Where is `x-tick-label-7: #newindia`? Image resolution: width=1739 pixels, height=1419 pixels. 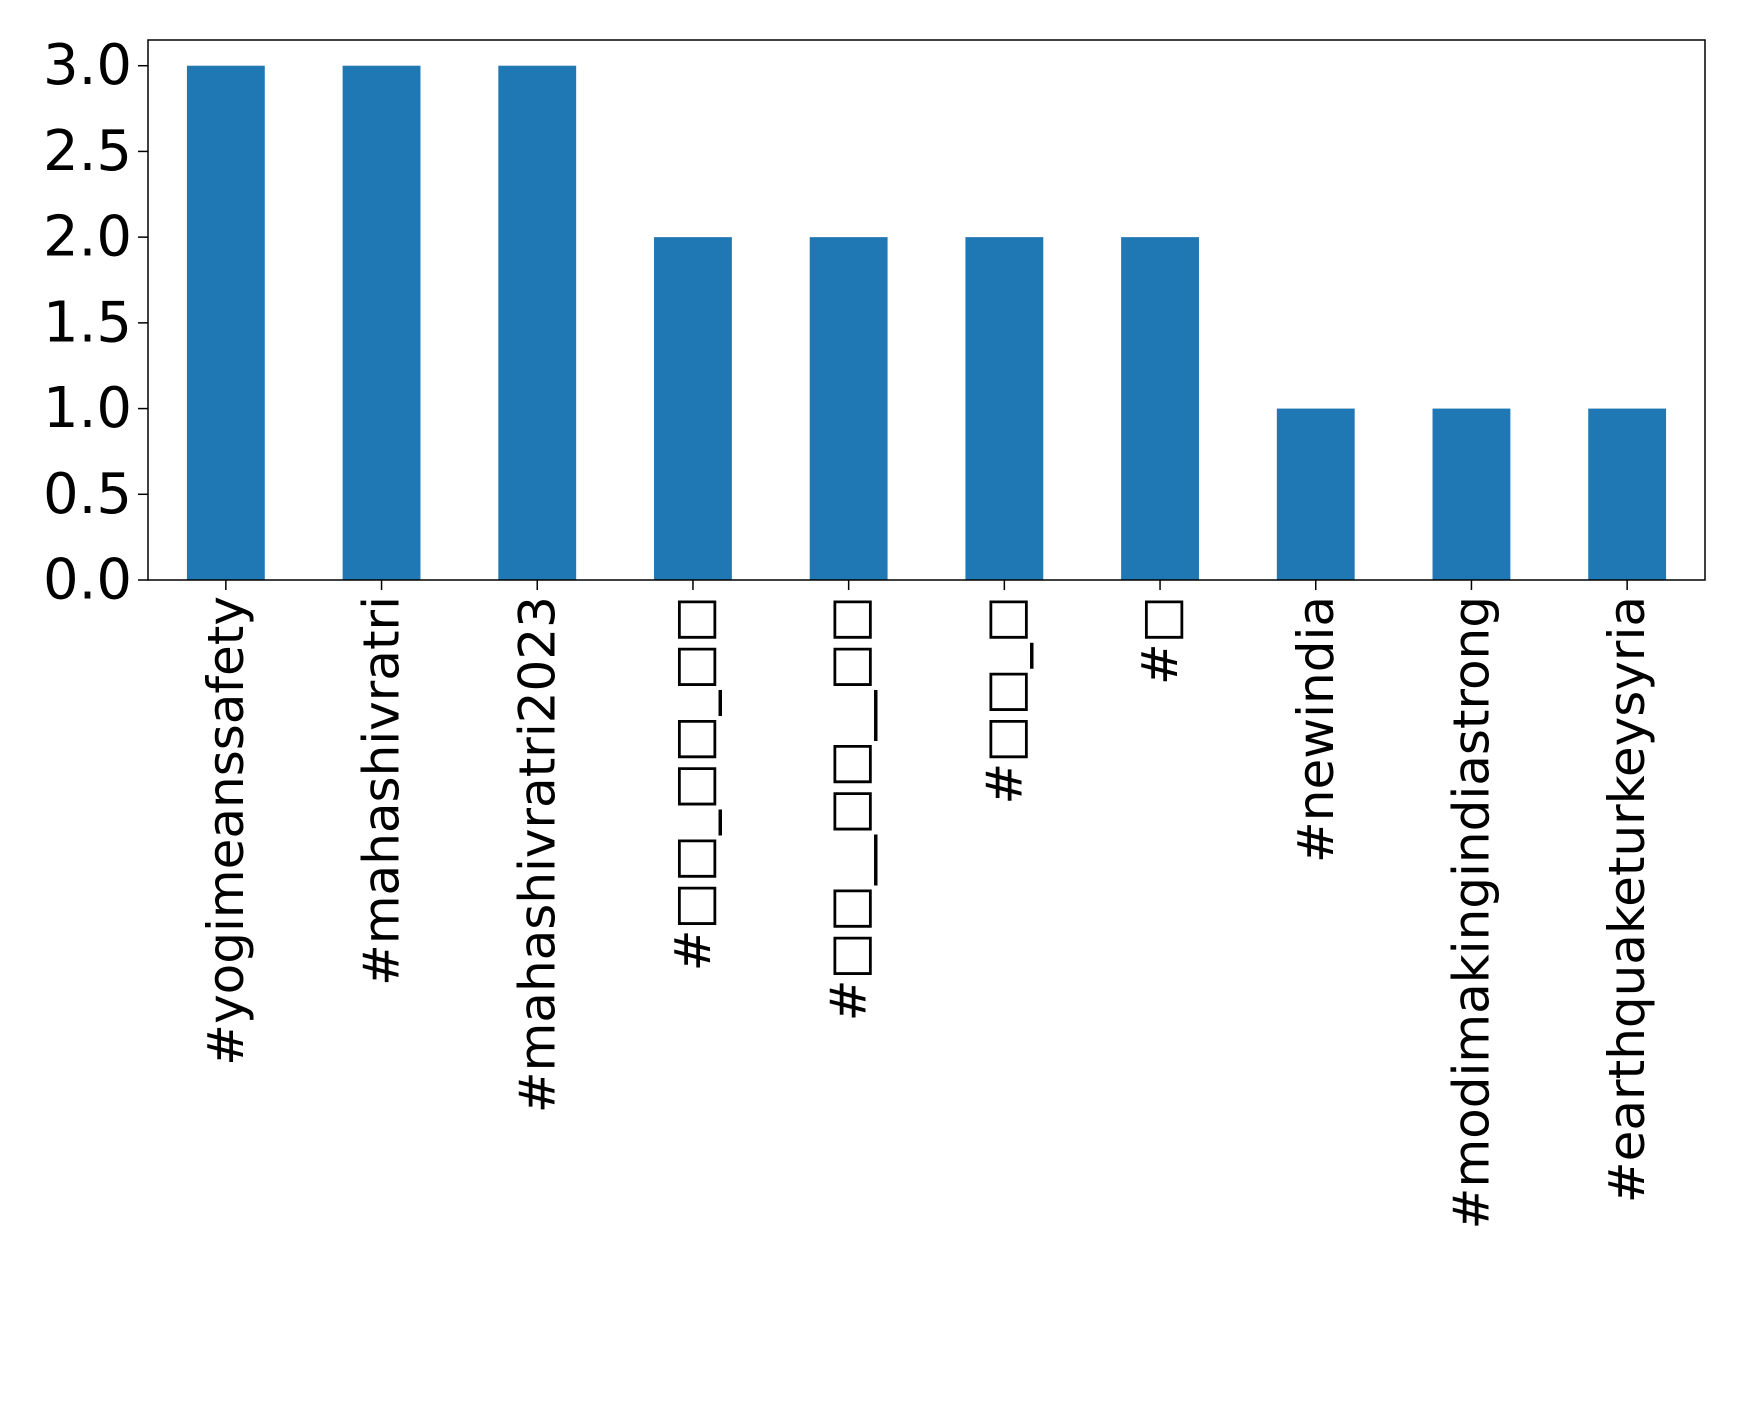 x-tick-label-7: #newindia is located at coordinates (1316, 729).